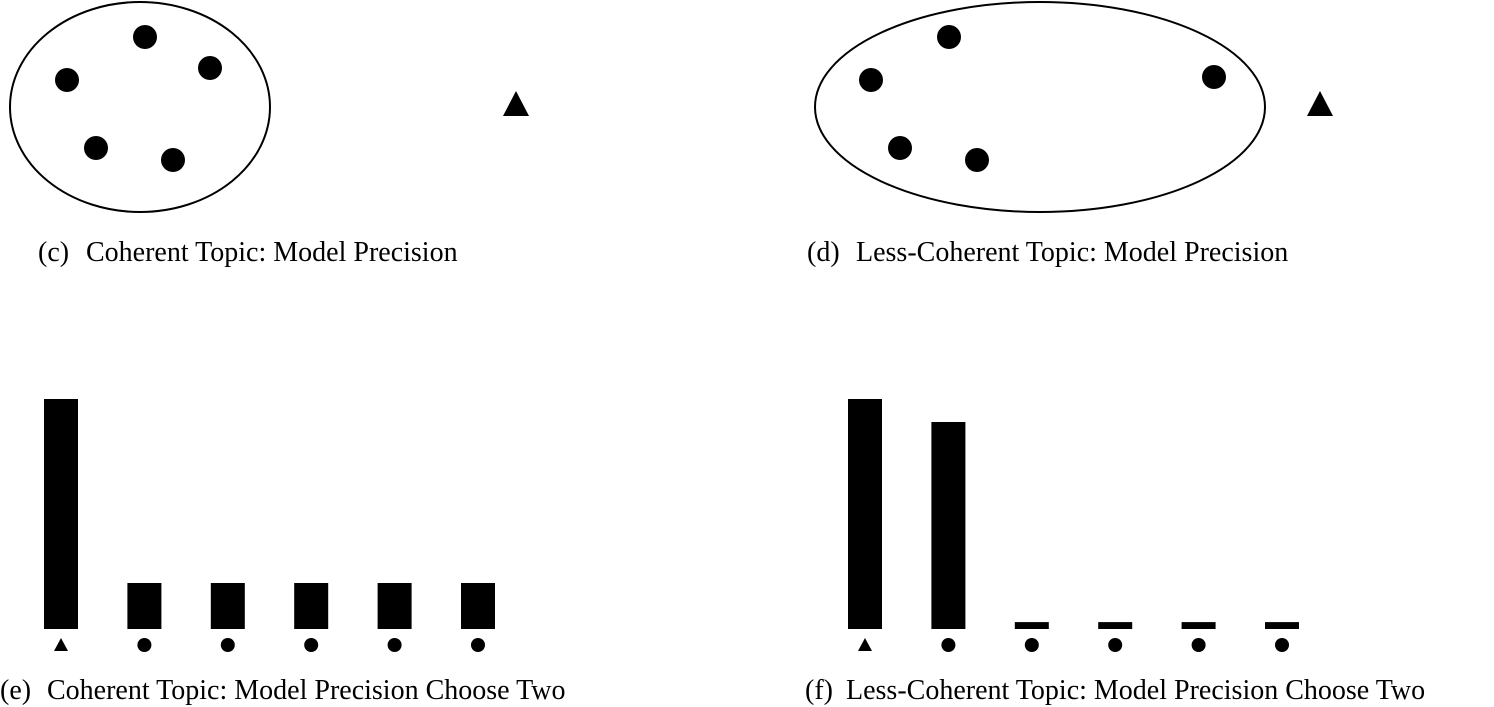 This screenshot has height=707, width=1494. Describe the element at coordinates (53, 252) in the screenshot. I see `panel-label: (c)` at that location.